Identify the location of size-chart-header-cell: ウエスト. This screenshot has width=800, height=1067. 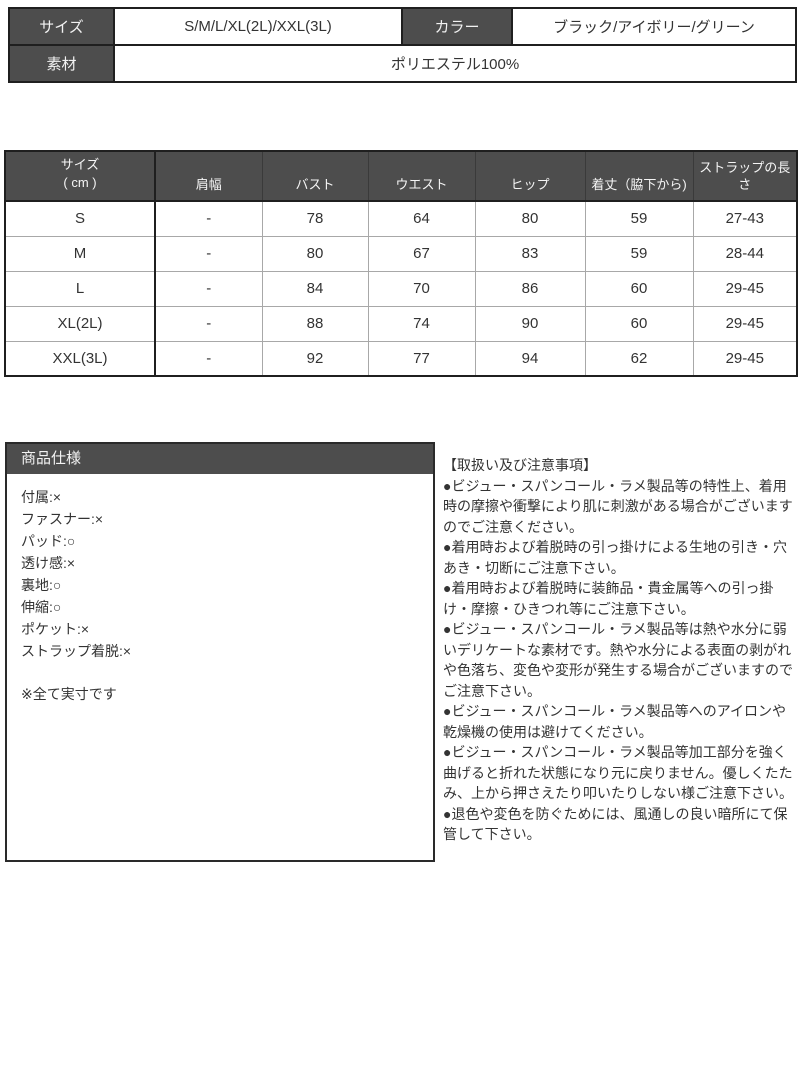
(421, 176).